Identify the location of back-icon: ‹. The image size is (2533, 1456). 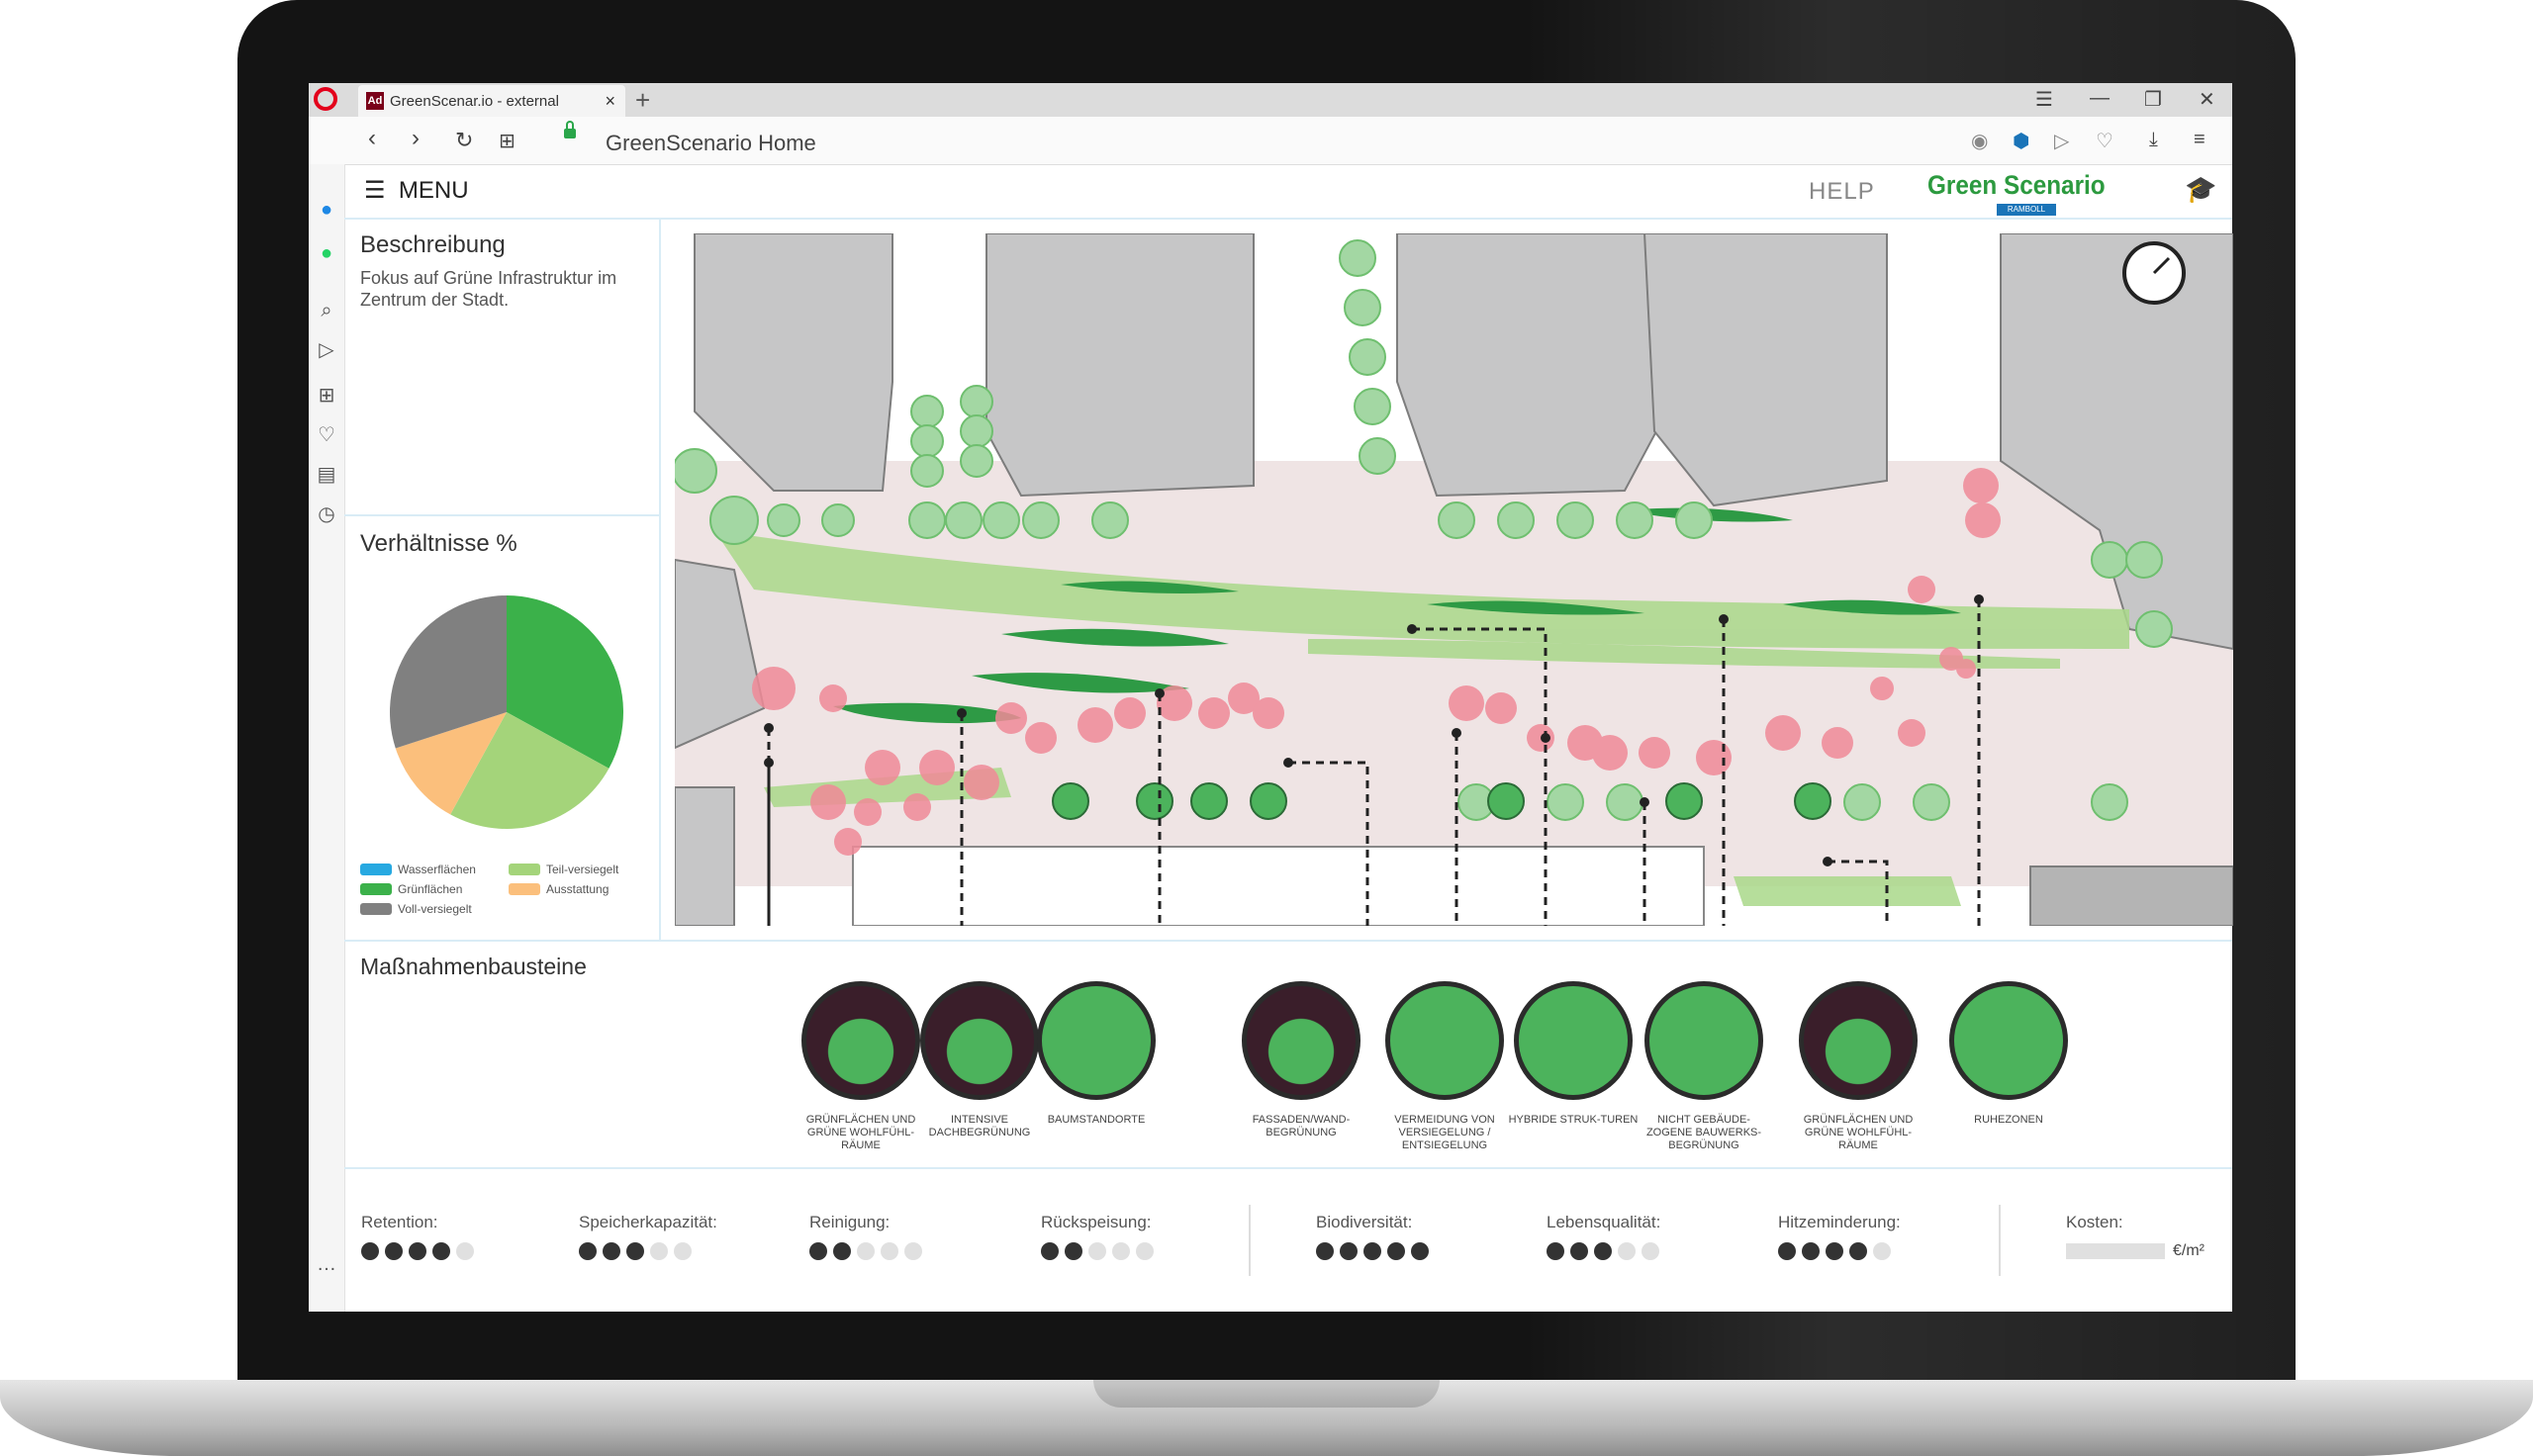
(372, 138).